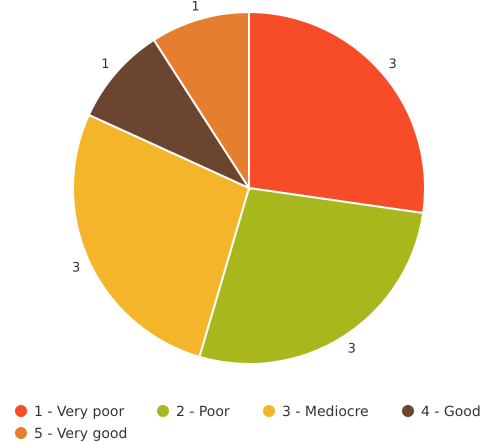 This screenshot has width=487, height=442. What do you see at coordinates (79, 412) in the screenshot?
I see `legend-label: 1 - Very poor` at bounding box center [79, 412].